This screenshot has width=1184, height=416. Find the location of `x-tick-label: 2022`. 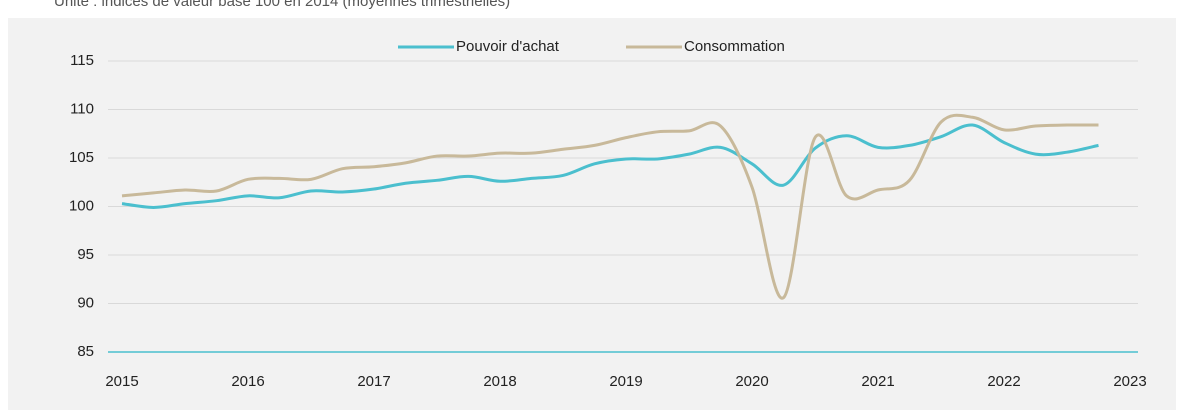

x-tick-label: 2022 is located at coordinates (1003, 381).